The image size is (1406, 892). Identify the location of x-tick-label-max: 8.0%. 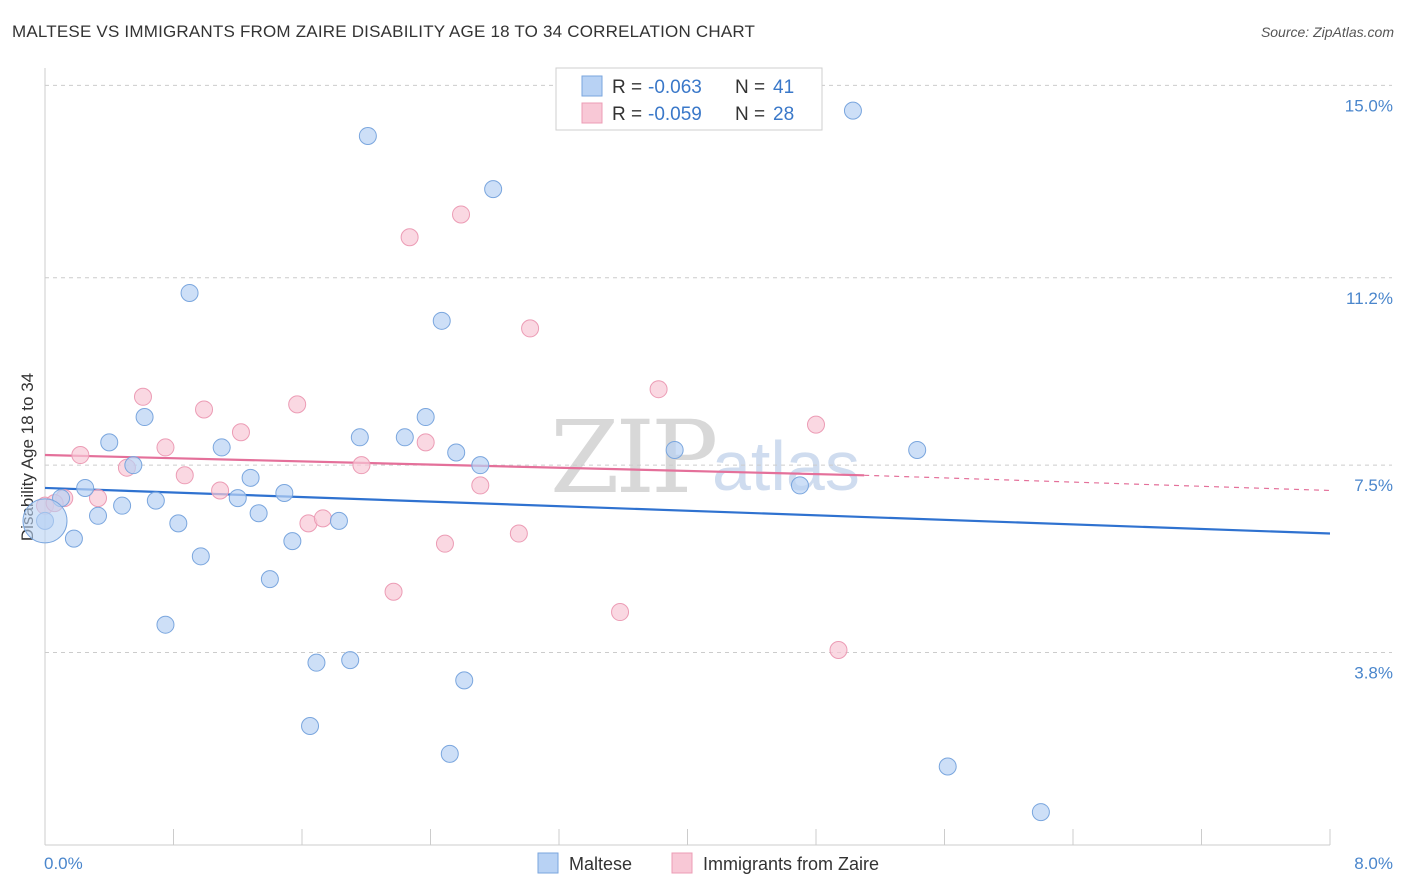
(1373, 863).